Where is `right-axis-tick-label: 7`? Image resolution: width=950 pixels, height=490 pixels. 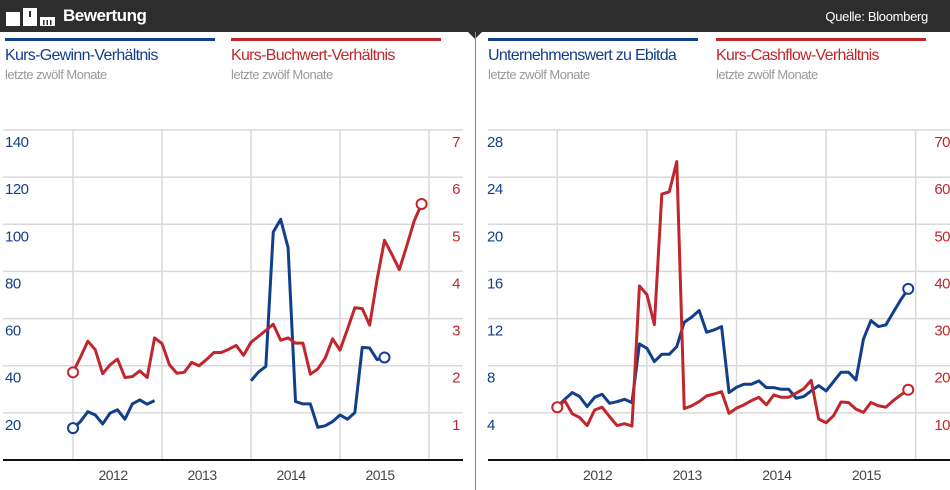 right-axis-tick-label: 7 is located at coordinates (456, 142).